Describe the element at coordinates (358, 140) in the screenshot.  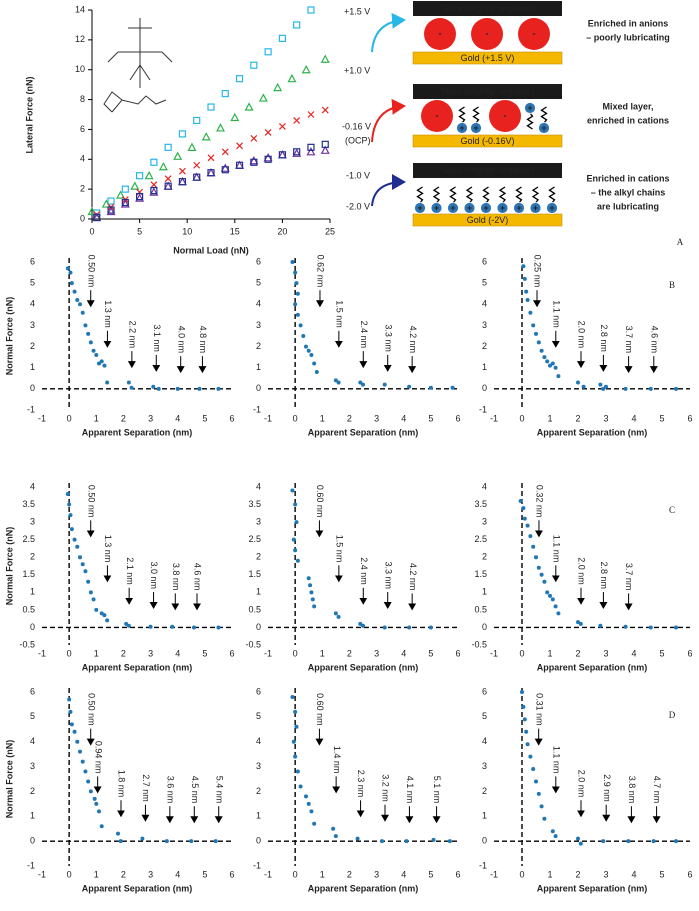
I see `series-note: (OCP)` at that location.